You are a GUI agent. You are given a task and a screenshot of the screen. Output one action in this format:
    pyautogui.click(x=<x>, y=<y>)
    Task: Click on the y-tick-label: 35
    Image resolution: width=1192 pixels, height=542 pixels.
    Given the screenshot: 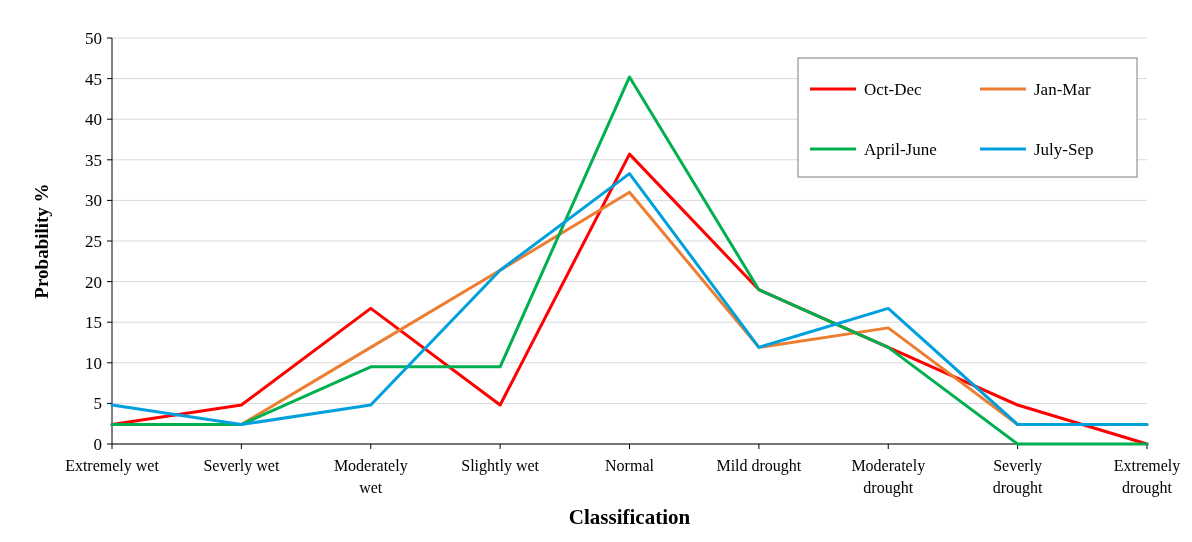 What is the action you would take?
    pyautogui.click(x=93, y=160)
    